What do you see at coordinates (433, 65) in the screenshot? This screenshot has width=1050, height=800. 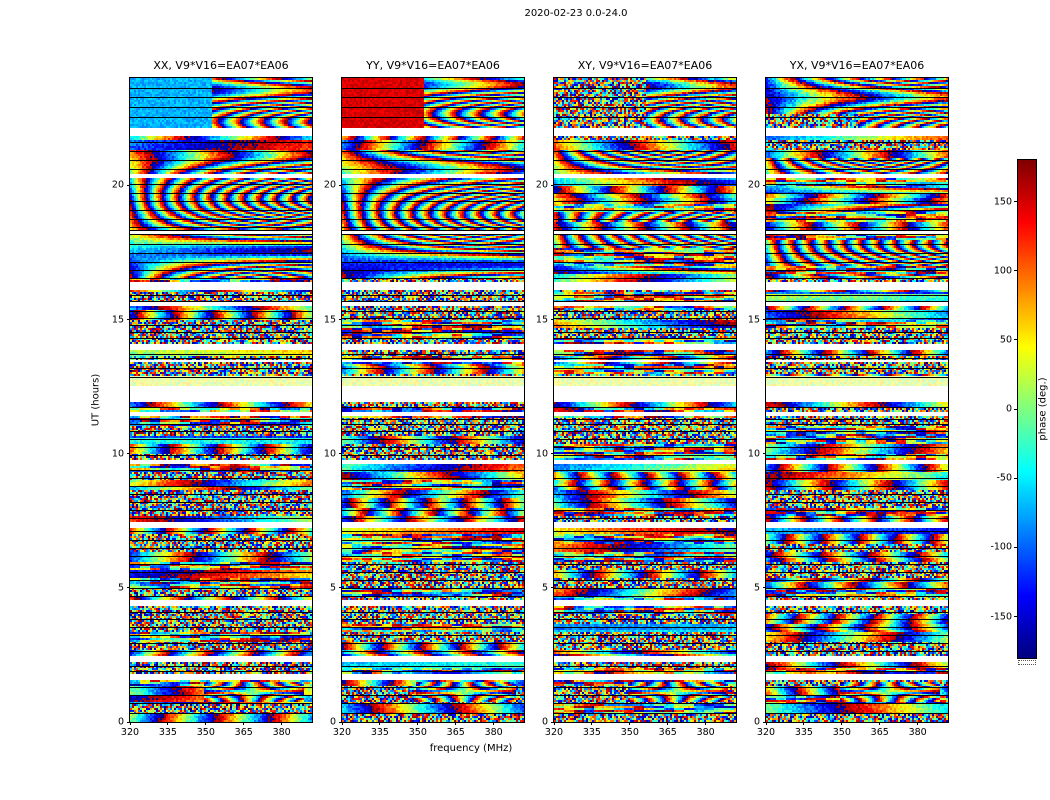 I see `panel-title-yy: YY, V9*V16=EA07*EA06` at bounding box center [433, 65].